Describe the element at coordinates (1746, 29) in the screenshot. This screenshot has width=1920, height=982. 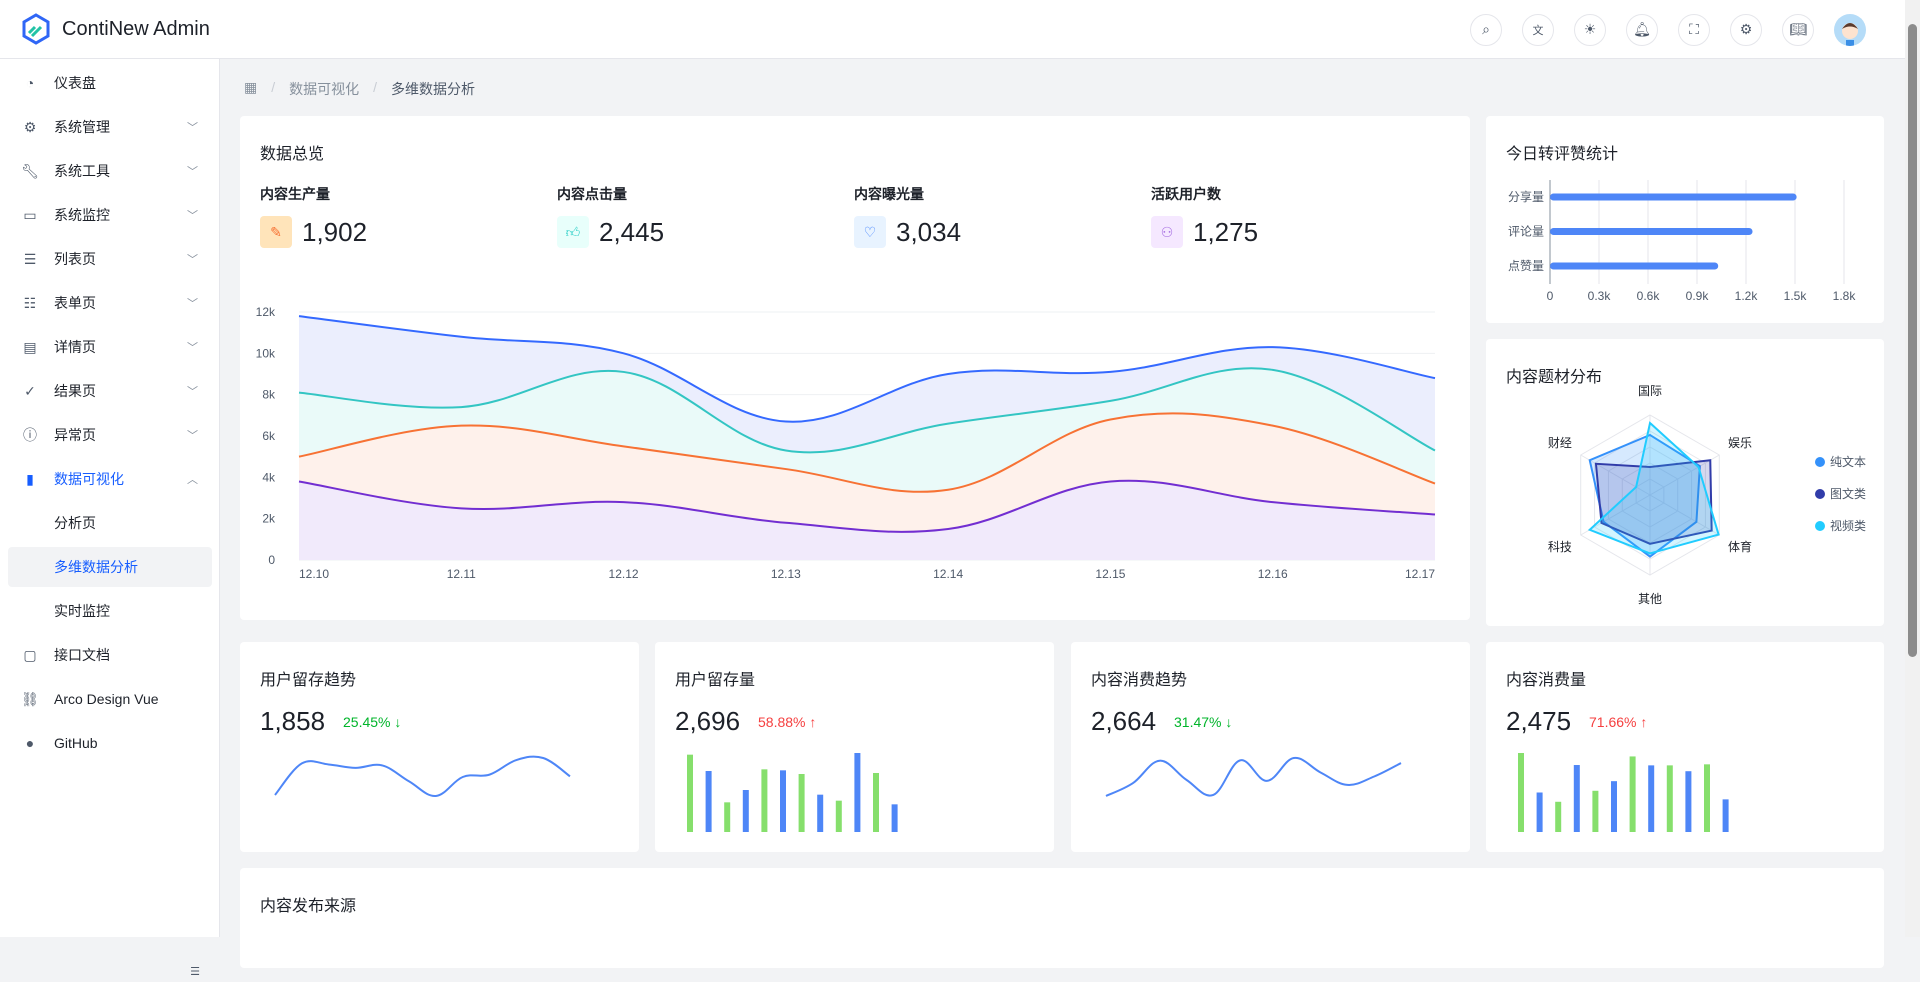
I see `settings-button: ⚙` at that location.